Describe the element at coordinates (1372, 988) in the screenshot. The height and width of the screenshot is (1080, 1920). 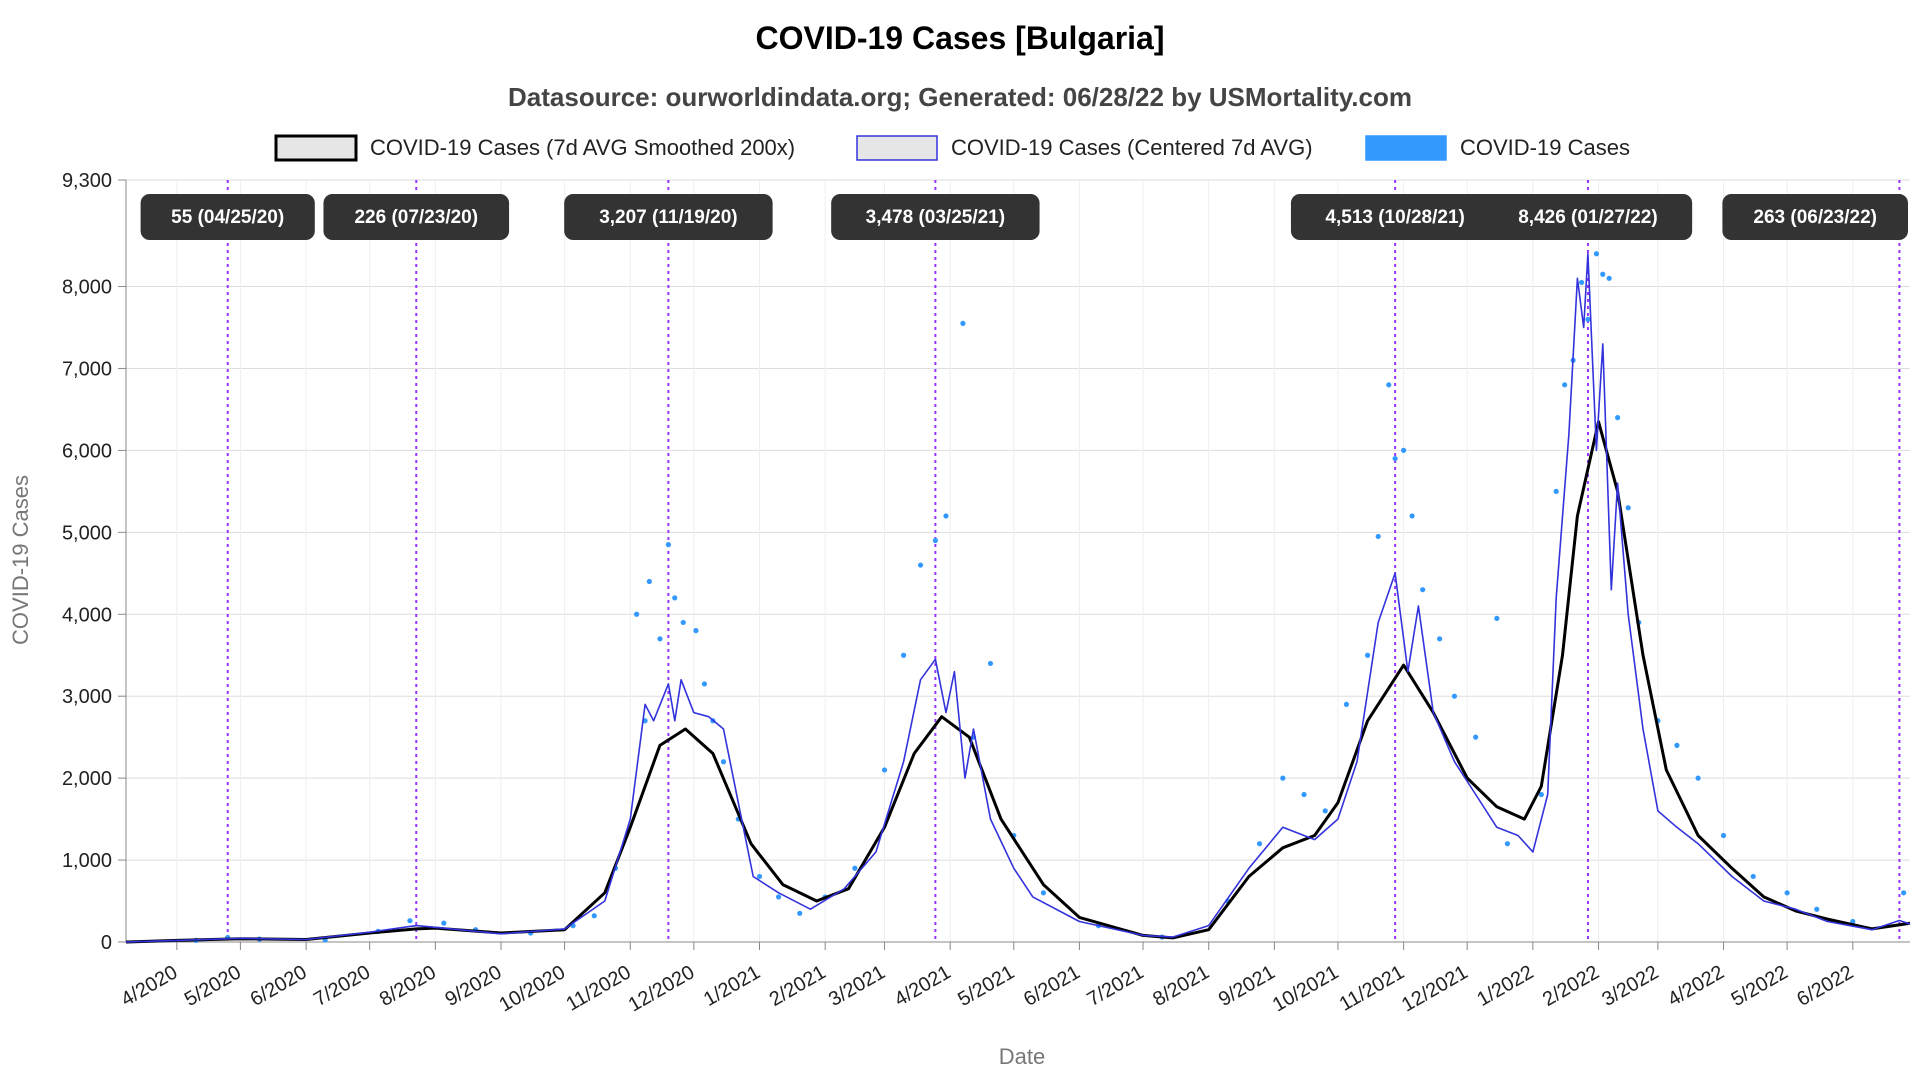
I see `x-tick-label: 11/2021` at that location.